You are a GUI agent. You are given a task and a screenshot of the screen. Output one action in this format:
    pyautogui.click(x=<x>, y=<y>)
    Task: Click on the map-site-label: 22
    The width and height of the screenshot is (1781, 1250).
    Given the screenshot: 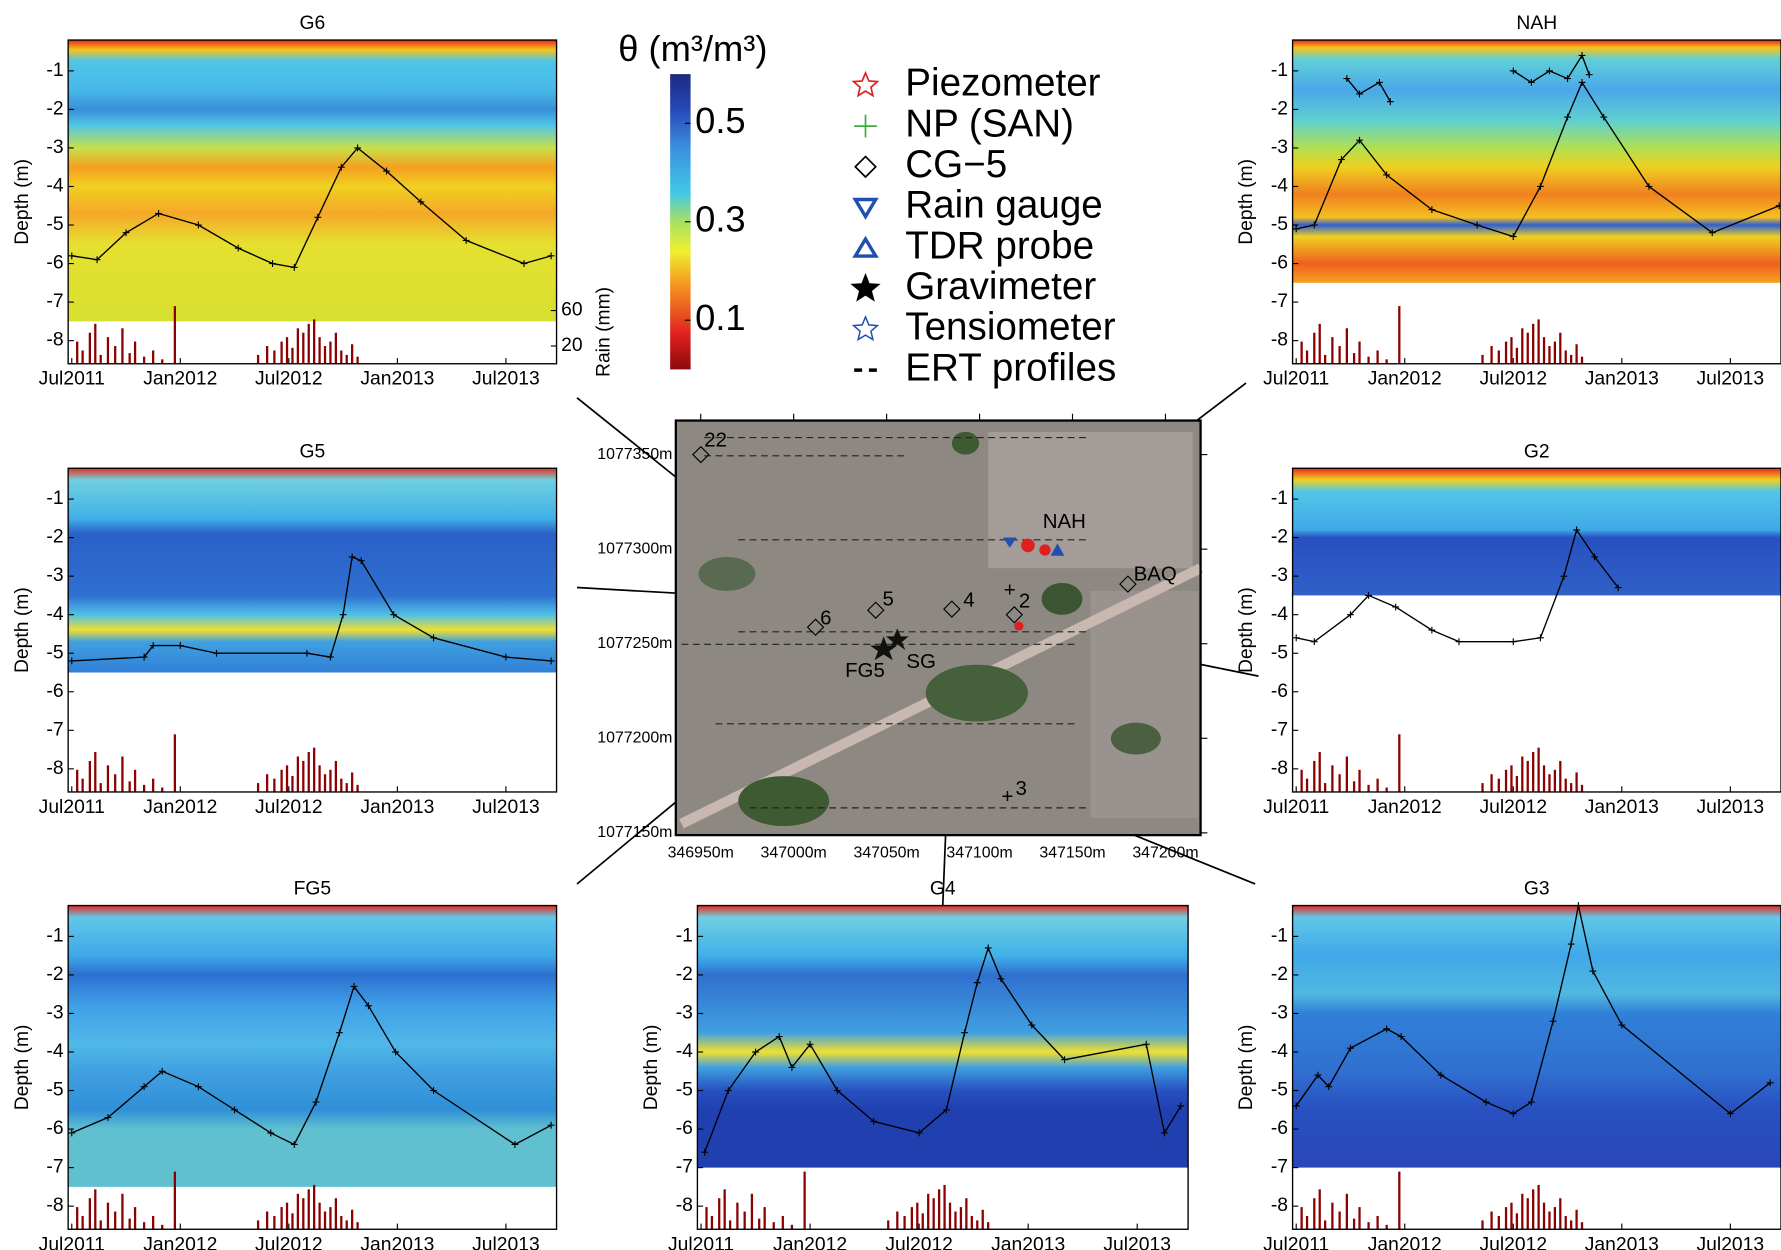 What is the action you would take?
    pyautogui.click(x=715, y=439)
    